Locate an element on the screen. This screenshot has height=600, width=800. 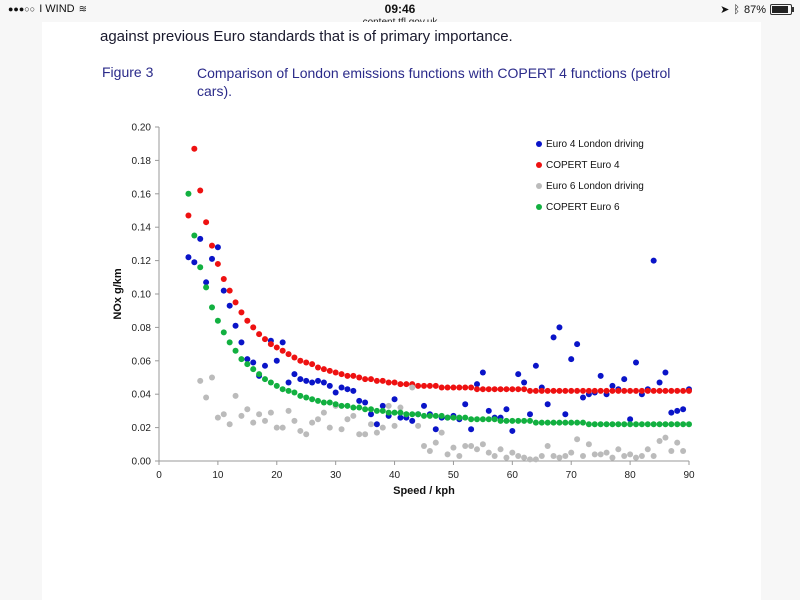
x-axis-title: Speed / kph is located at coordinates (424, 491).